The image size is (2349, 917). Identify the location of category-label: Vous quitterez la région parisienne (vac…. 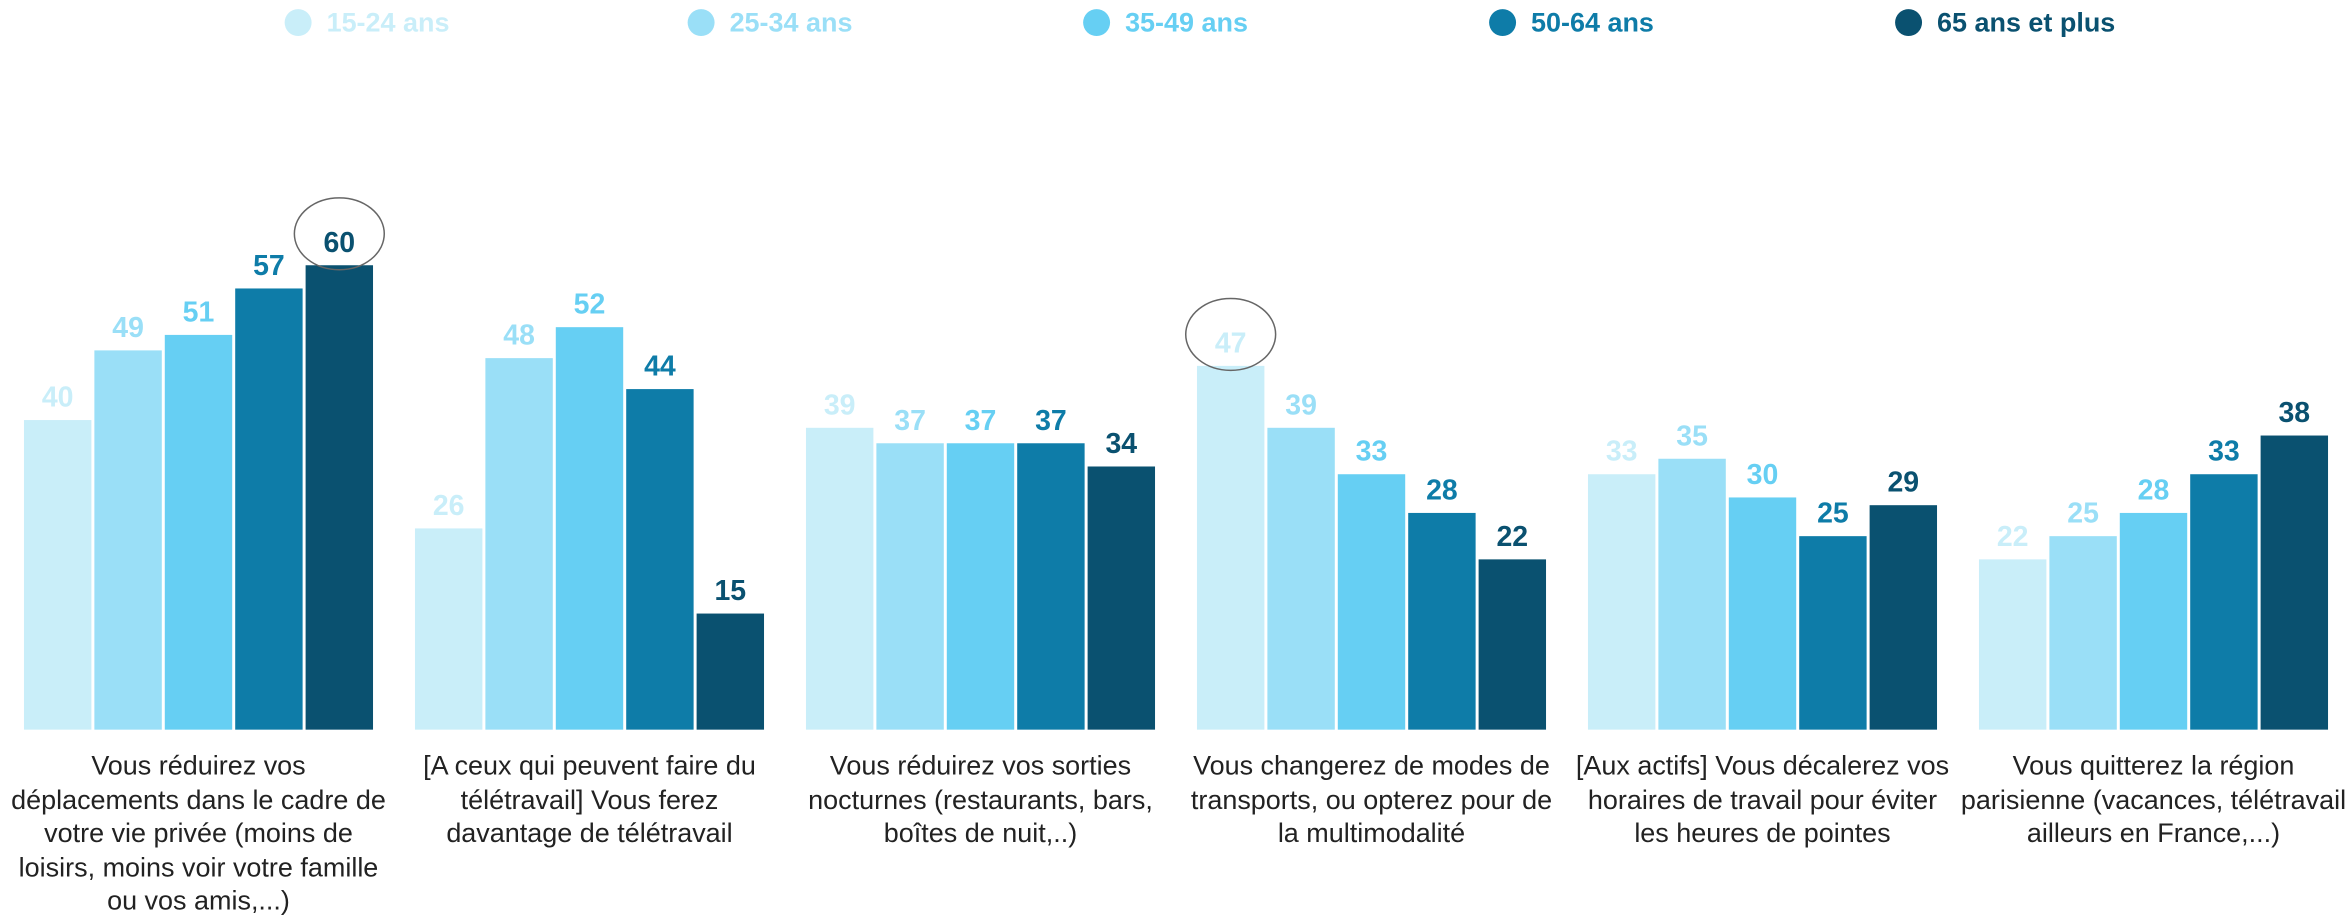
(2153, 799).